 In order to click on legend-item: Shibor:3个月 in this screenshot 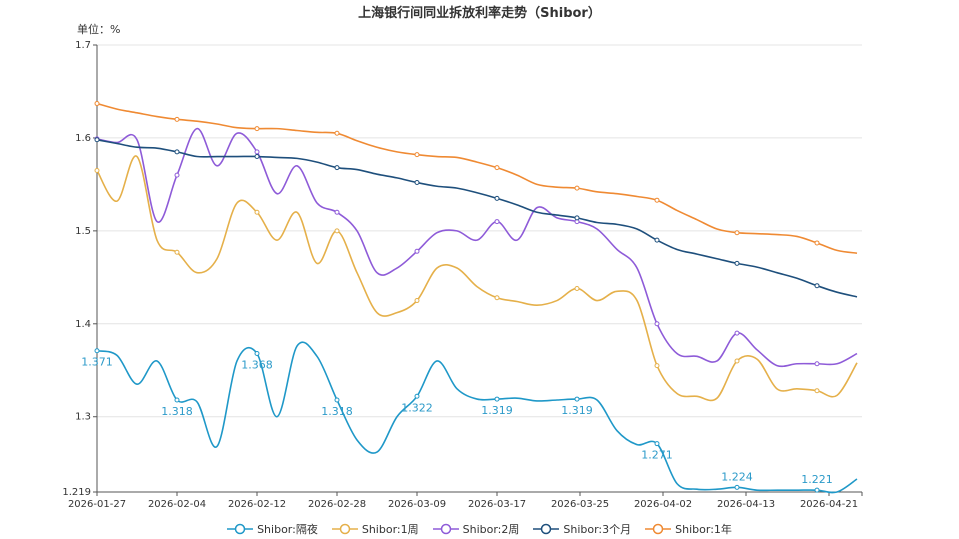, I will do `click(582, 529)`.